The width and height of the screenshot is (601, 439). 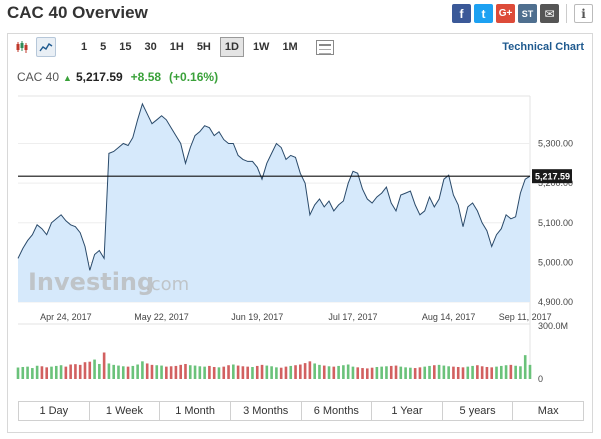 What do you see at coordinates (566, 13) in the screenshot?
I see `share-divider` at bounding box center [566, 13].